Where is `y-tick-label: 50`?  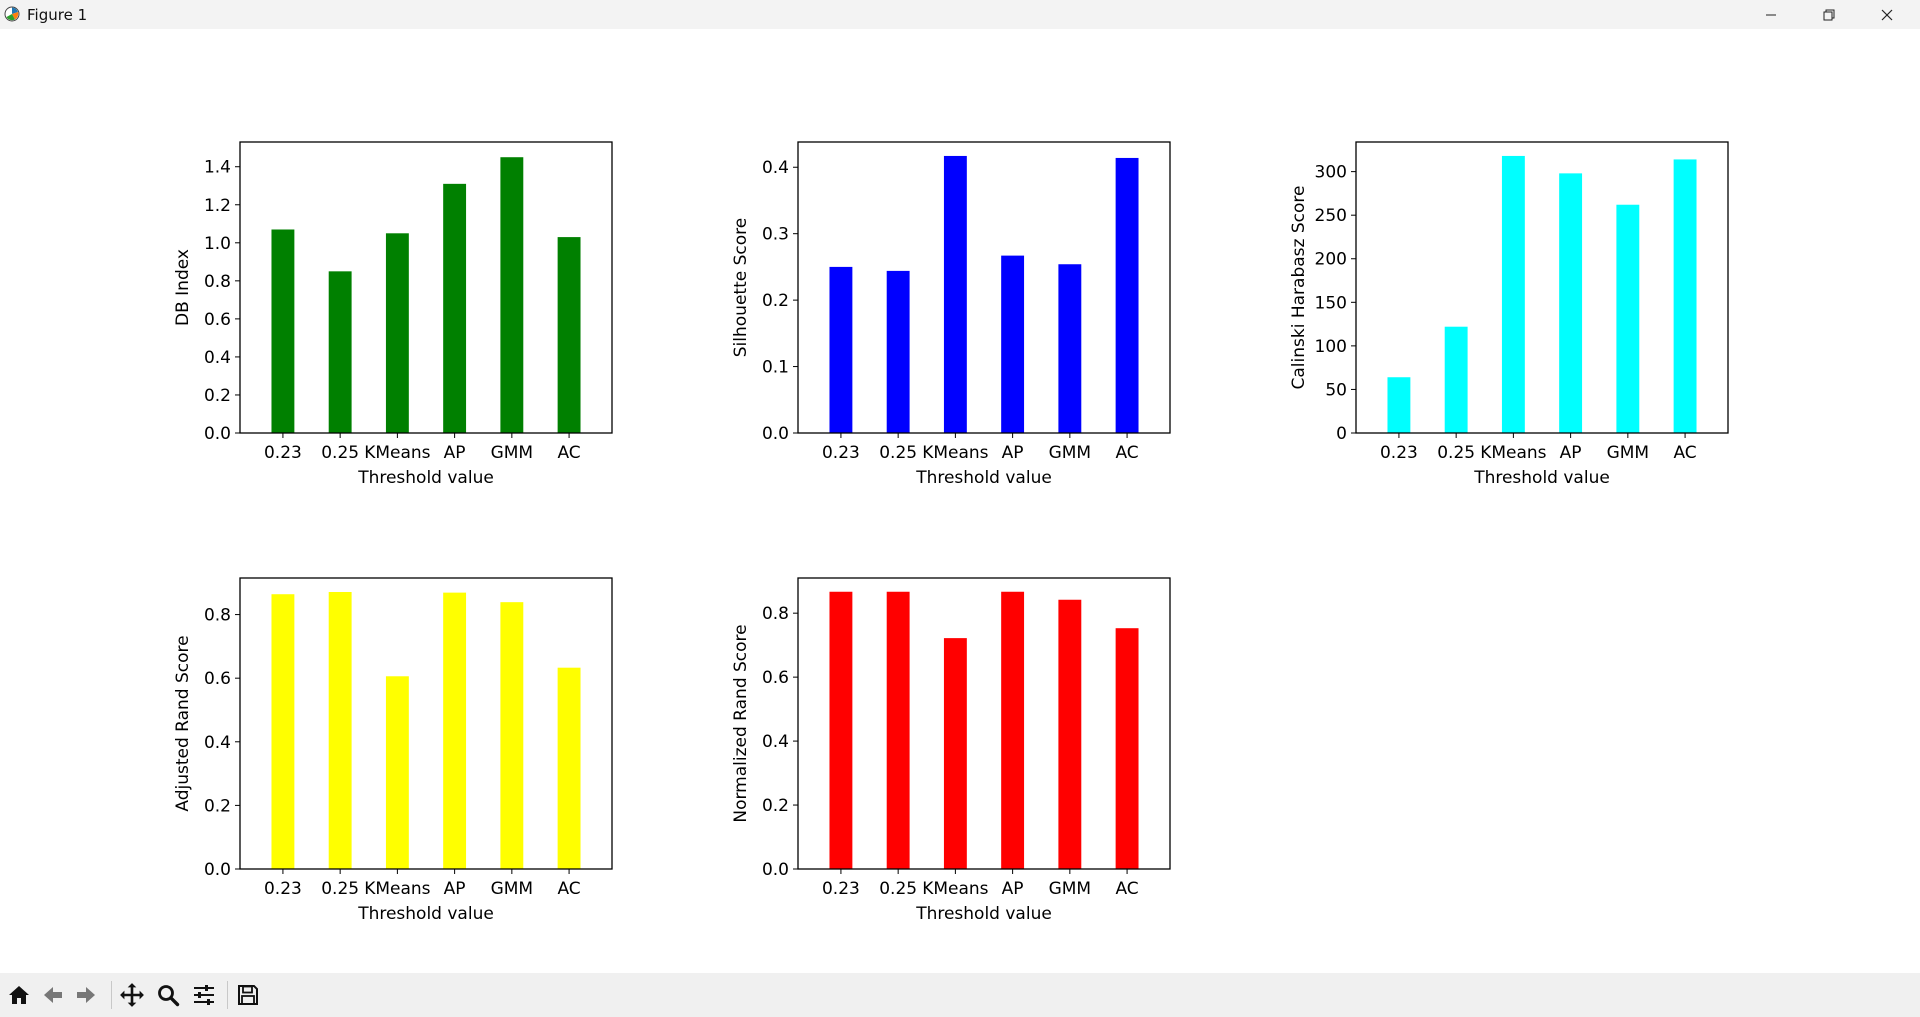 y-tick-label: 50 is located at coordinates (1336, 390).